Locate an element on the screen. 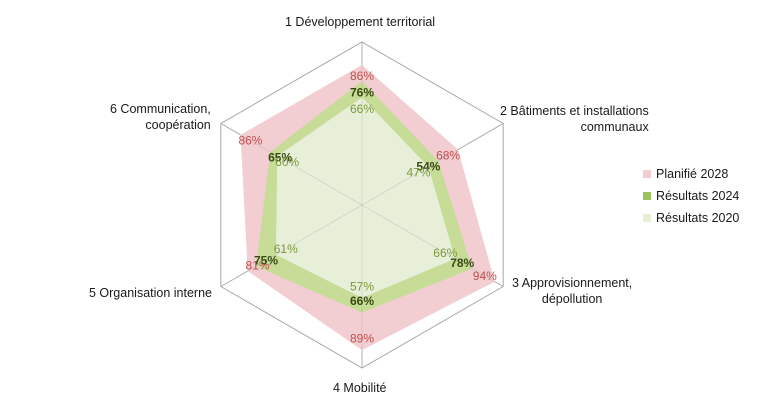  series-area-resultats-2020 is located at coordinates (365, 197).